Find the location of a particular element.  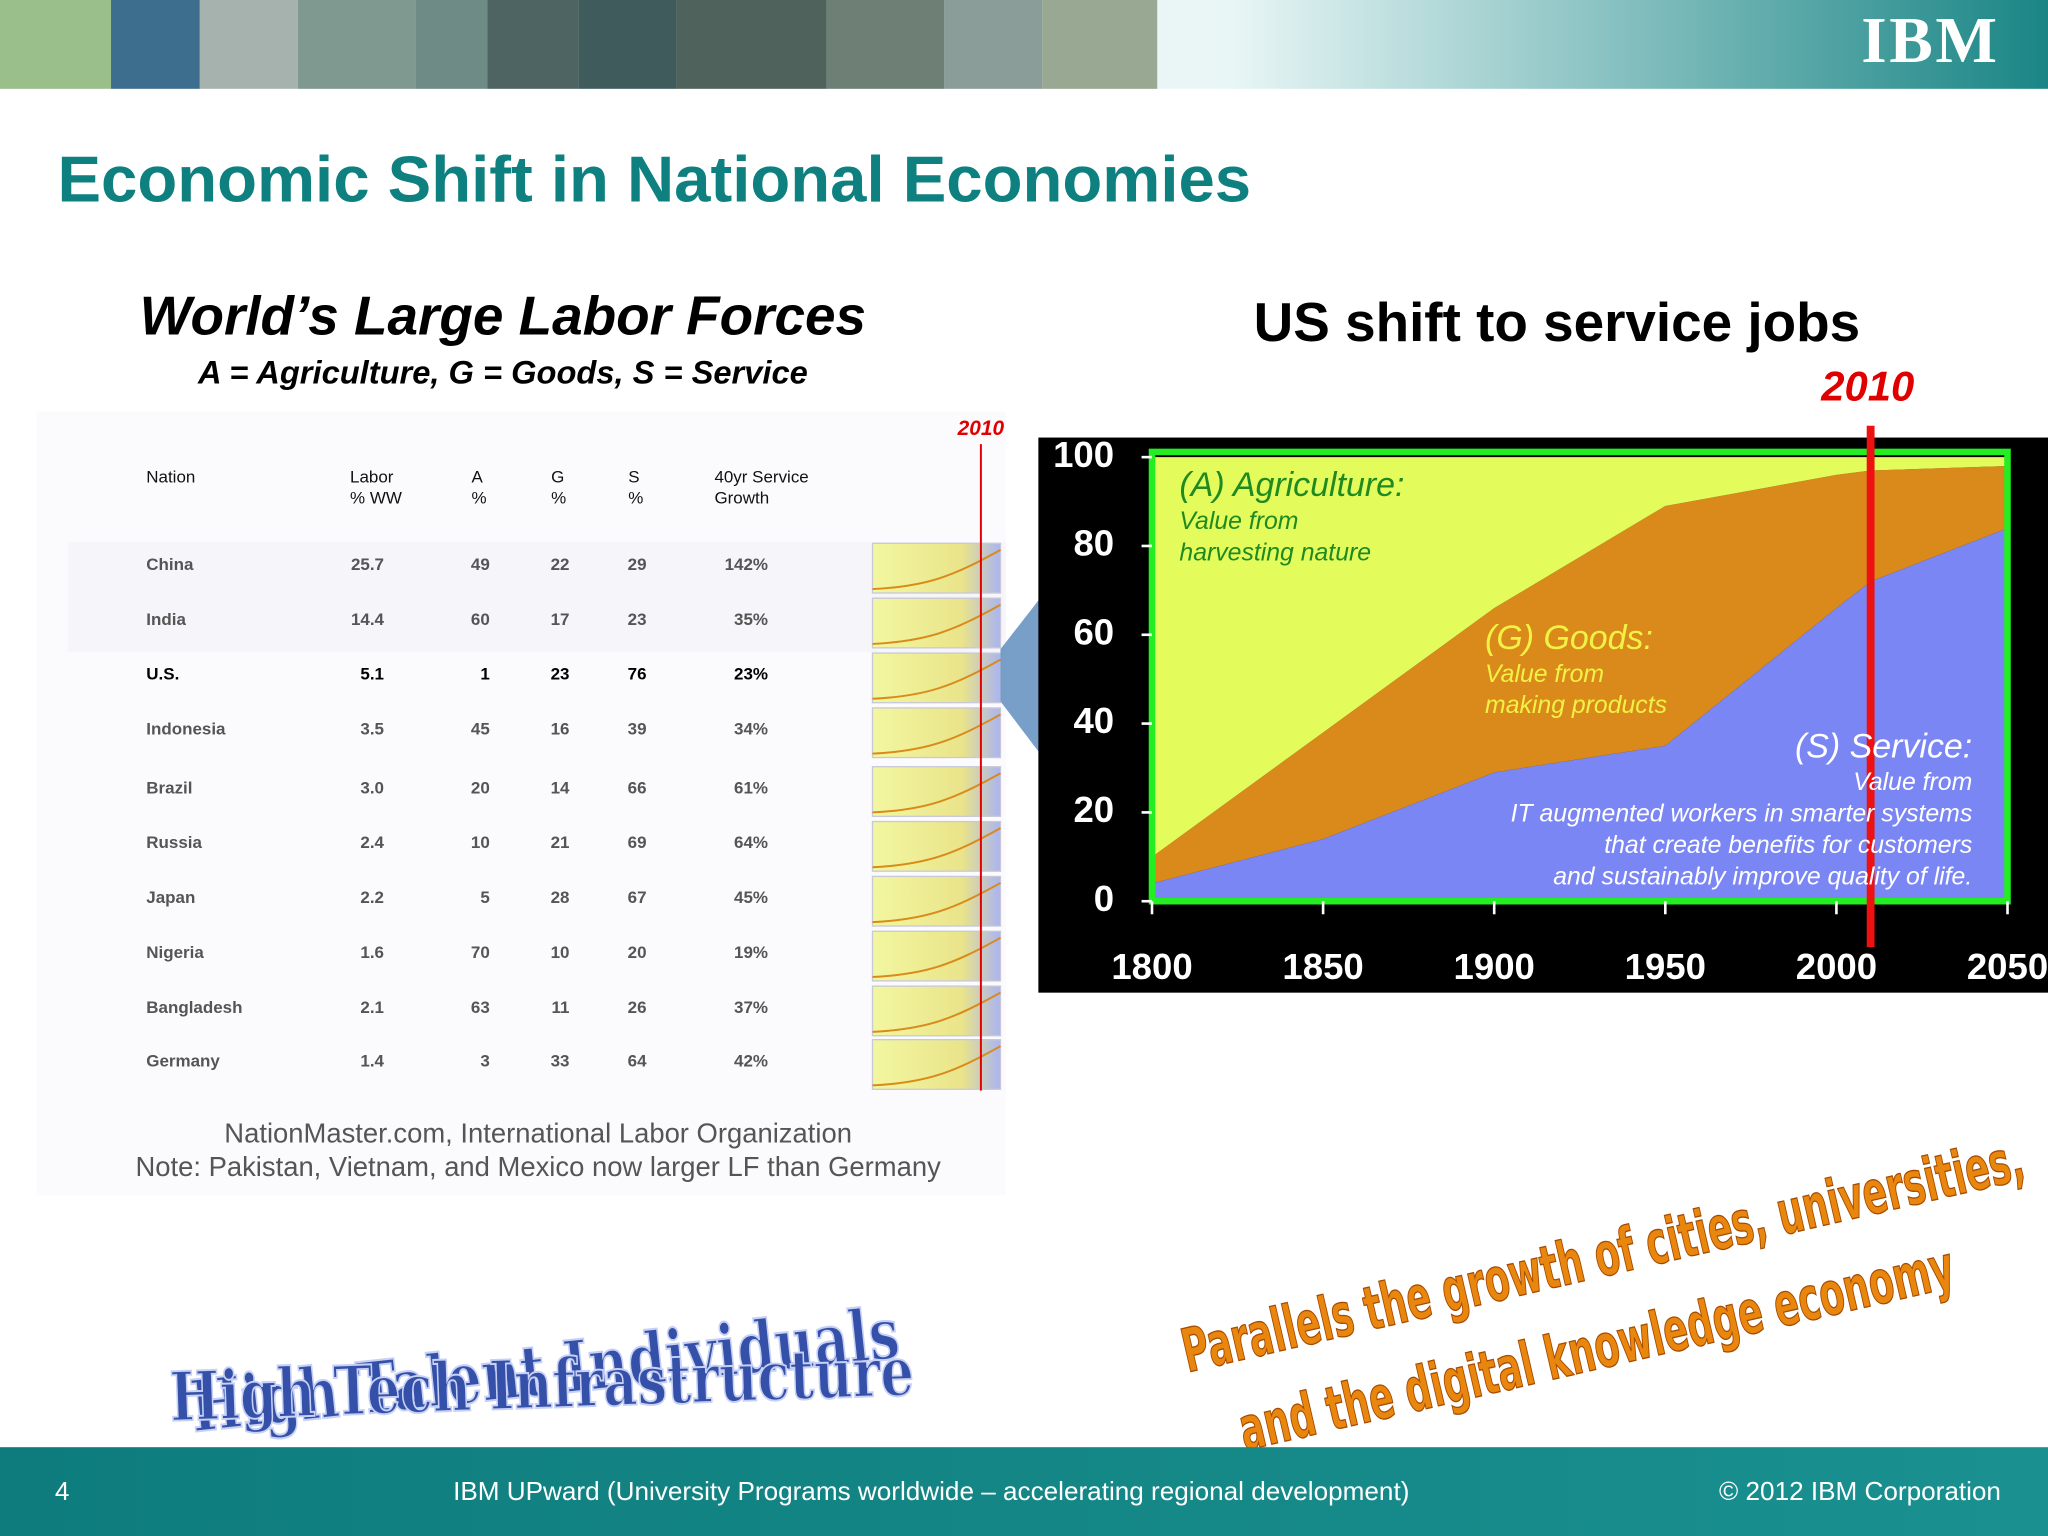

table-cell: 34% is located at coordinates (751, 729).